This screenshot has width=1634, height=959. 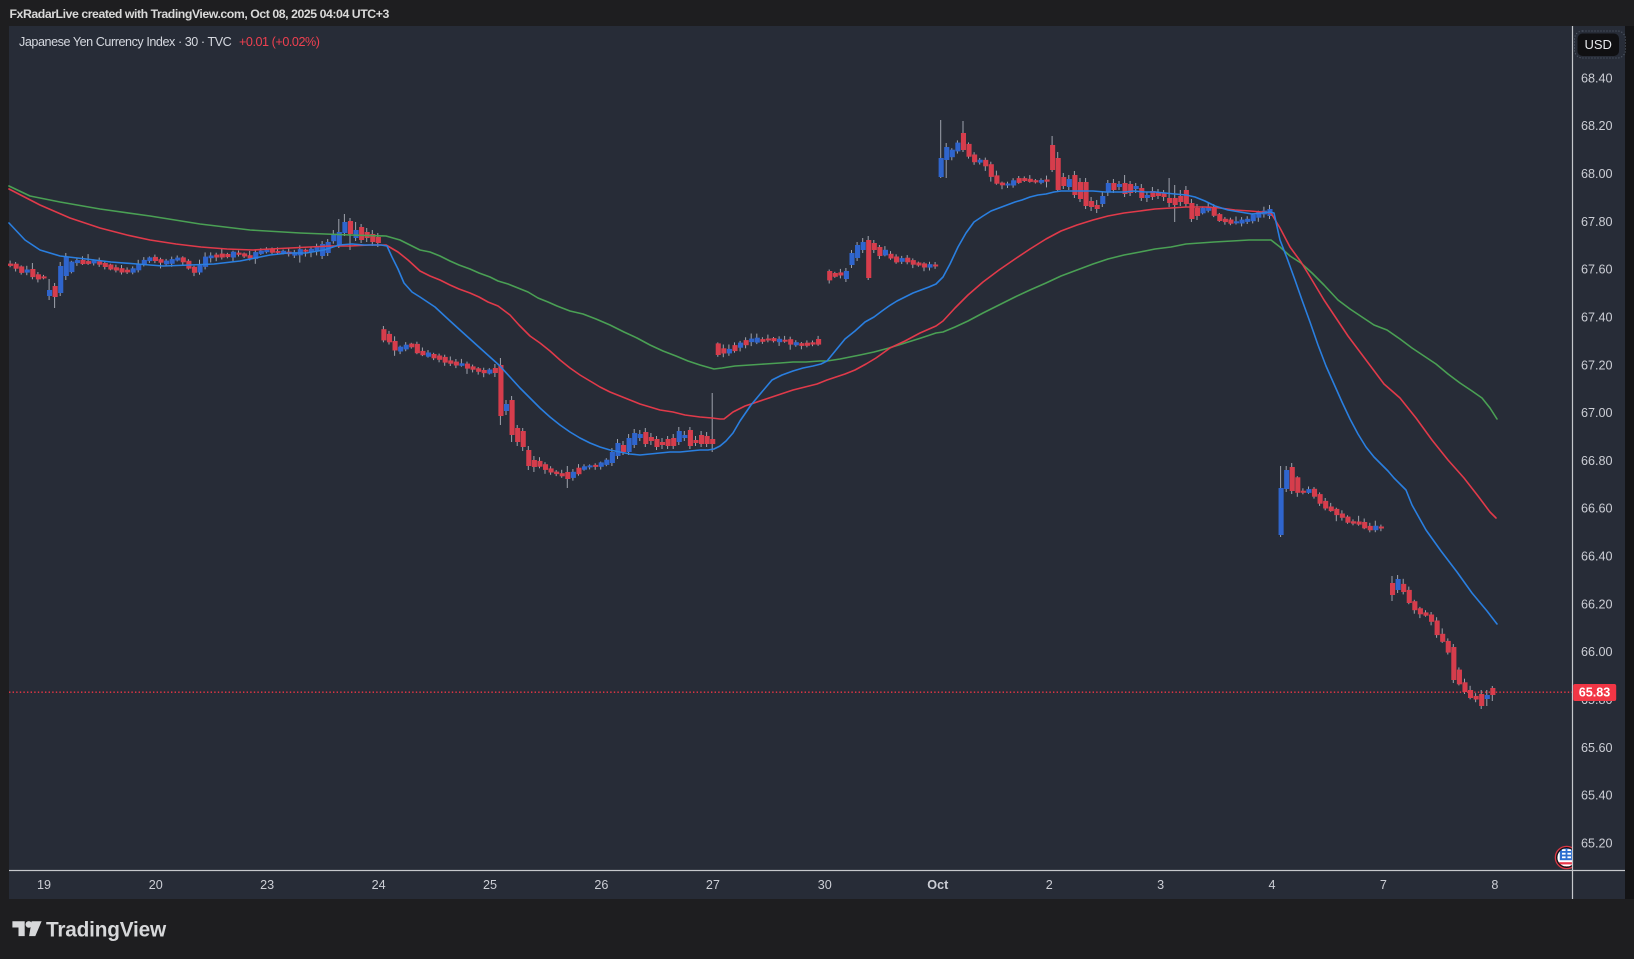 What do you see at coordinates (1383, 885) in the screenshot?
I see `svg-text: 7` at bounding box center [1383, 885].